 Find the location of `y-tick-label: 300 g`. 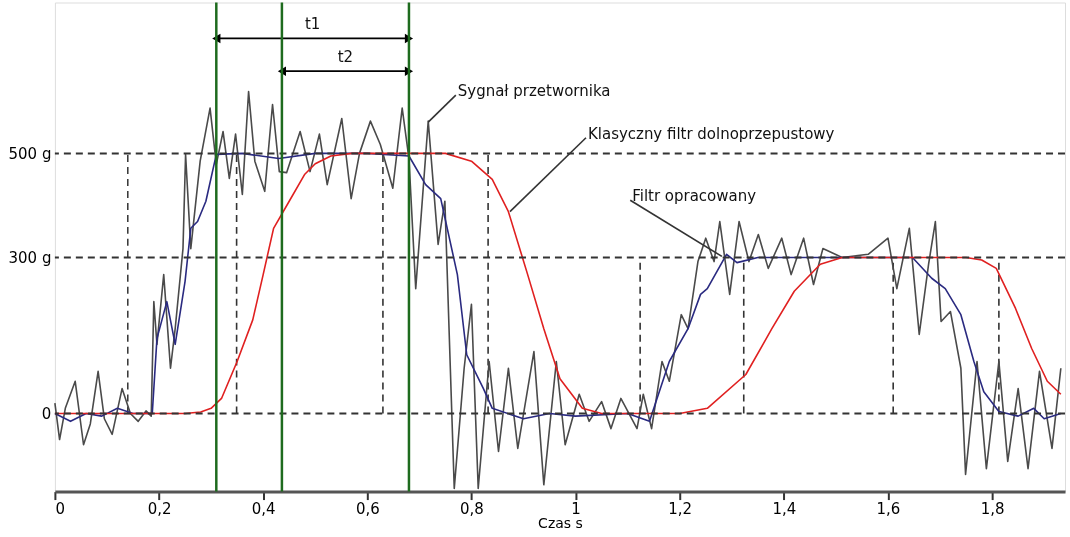

y-tick-label: 300 g is located at coordinates (30, 257).